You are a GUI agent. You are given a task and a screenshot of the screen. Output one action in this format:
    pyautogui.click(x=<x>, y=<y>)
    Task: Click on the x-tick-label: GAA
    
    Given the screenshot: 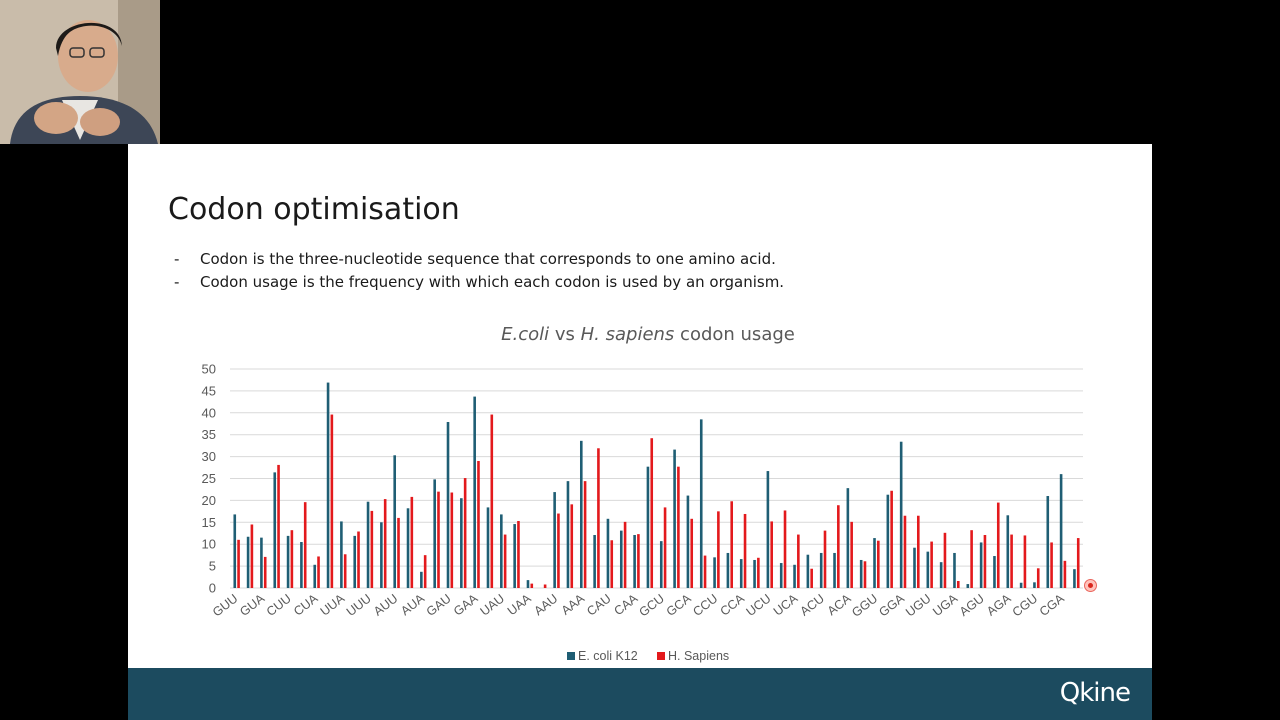 What is the action you would take?
    pyautogui.click(x=466, y=605)
    